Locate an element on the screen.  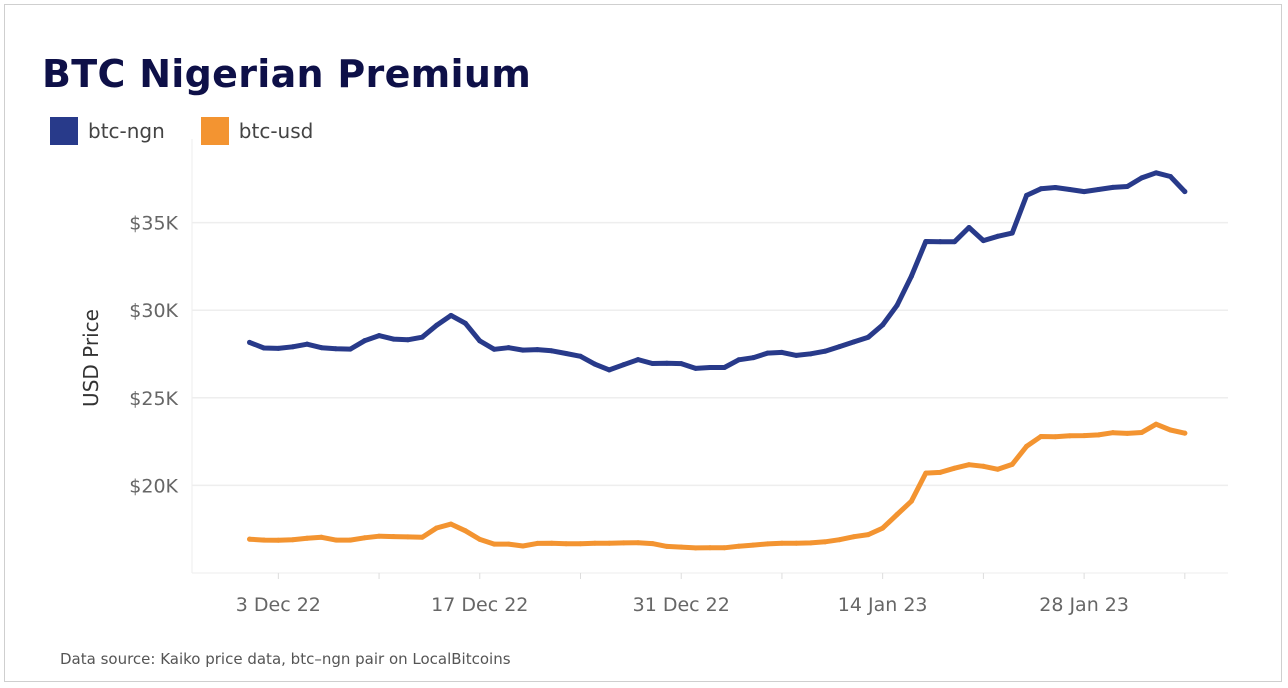
legend-swatch-btc-usd is located at coordinates (214, 131).